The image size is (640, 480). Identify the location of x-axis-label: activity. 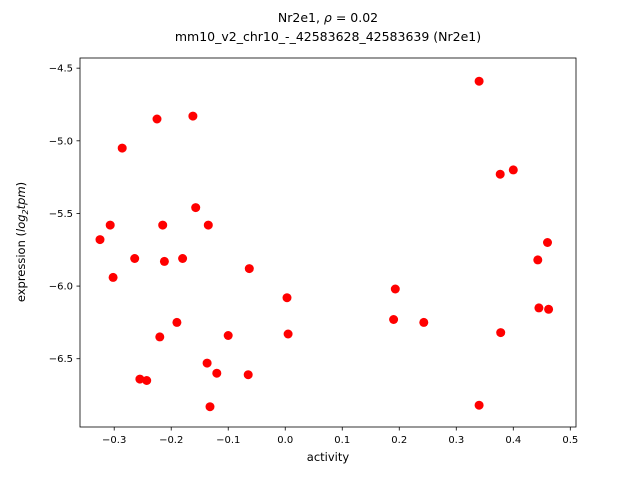
(328, 457).